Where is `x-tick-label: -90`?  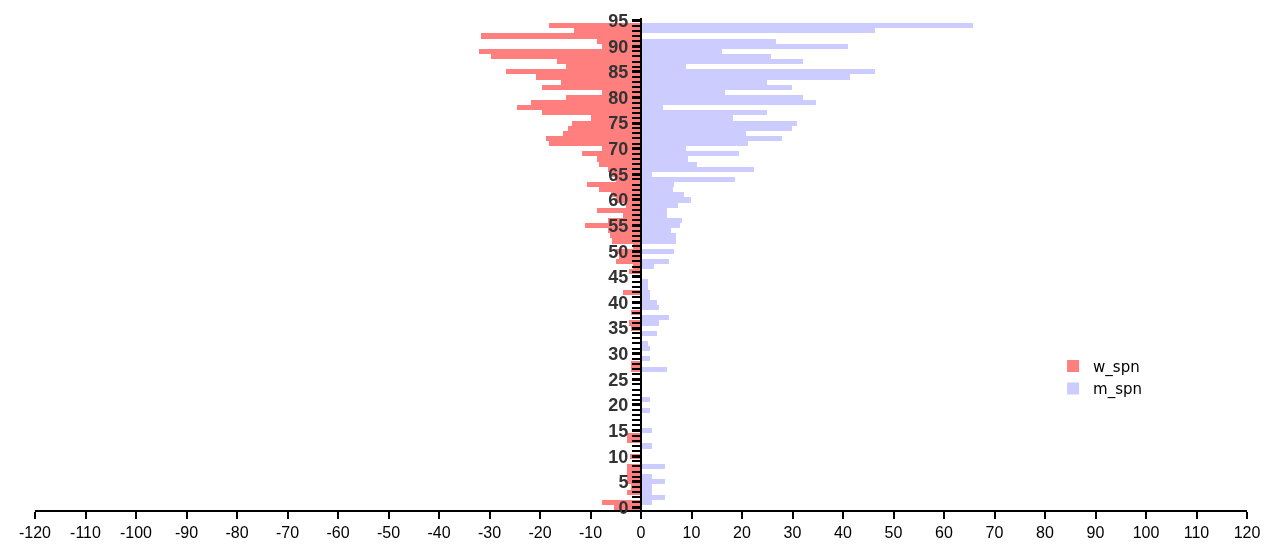
x-tick-label: -90 is located at coordinates (186, 532).